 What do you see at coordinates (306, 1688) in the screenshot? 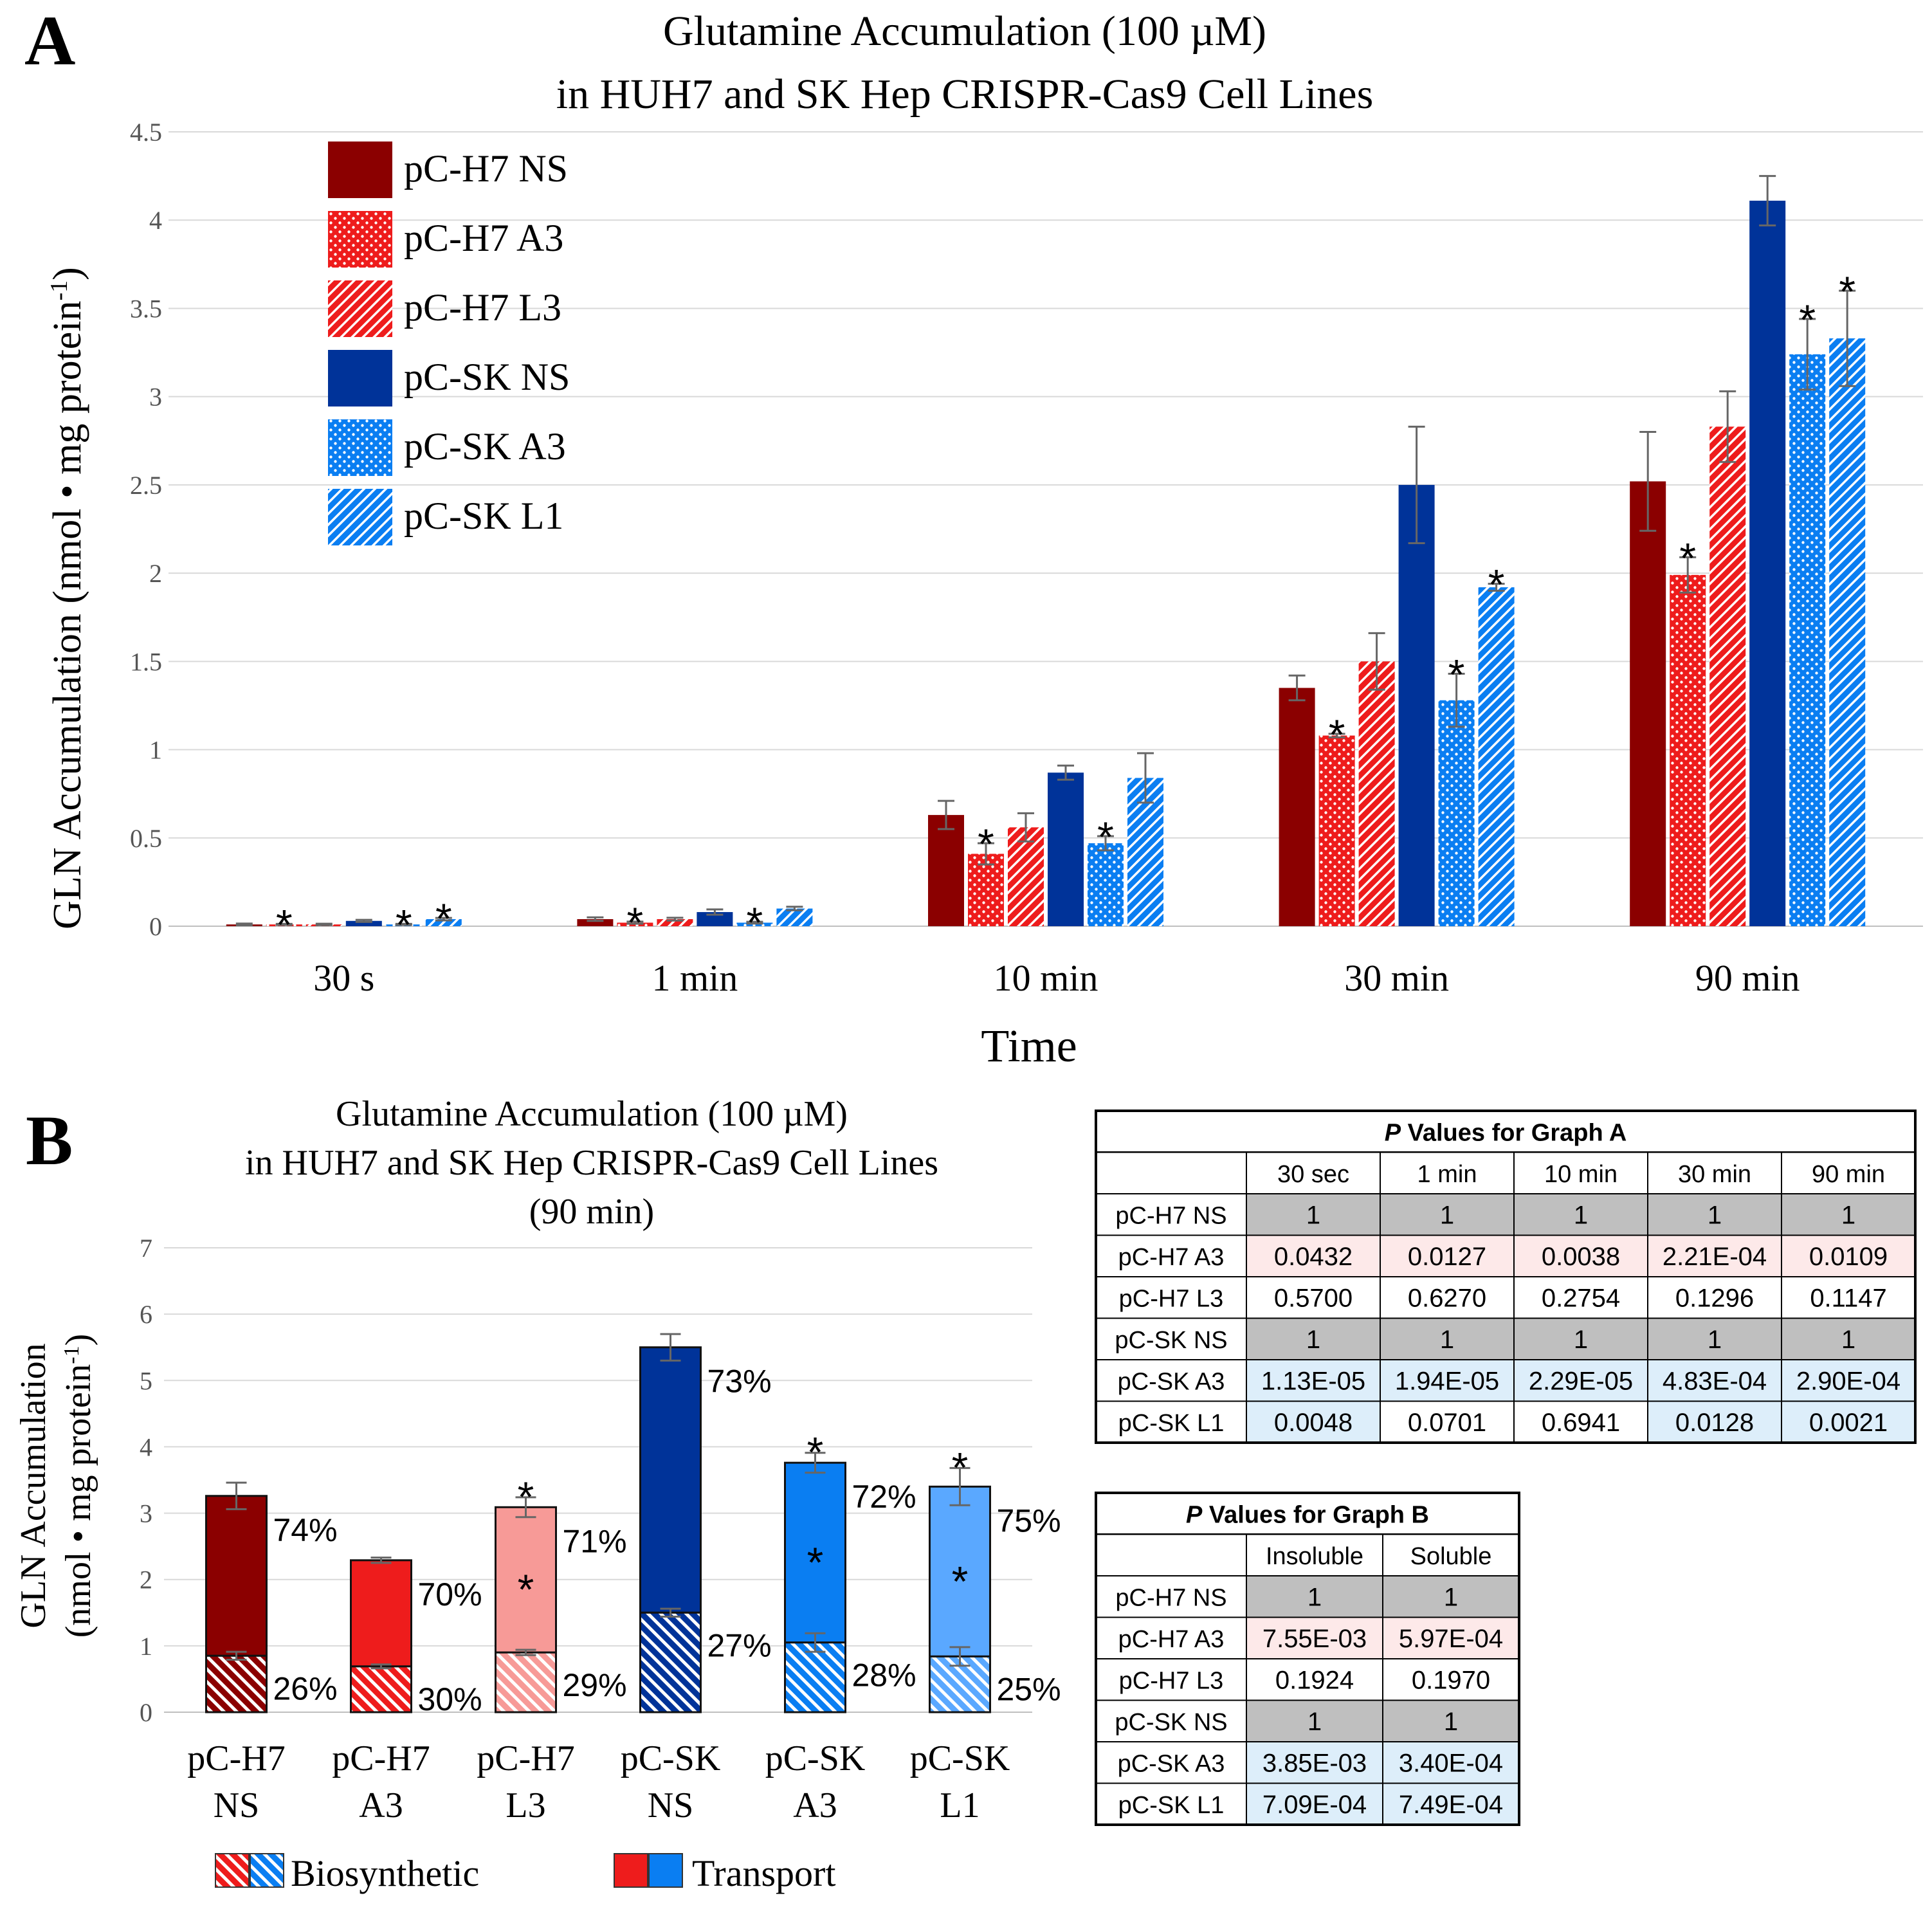
I see `percent-label-biosynthetic: 26%` at bounding box center [306, 1688].